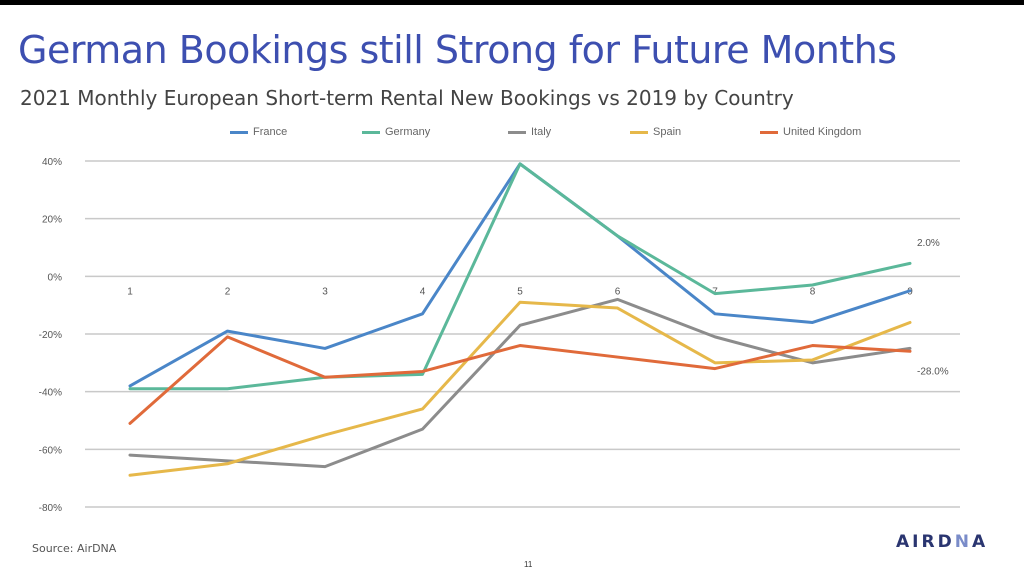 The image size is (1024, 576). I want to click on legend-item-france: France, so click(258, 132).